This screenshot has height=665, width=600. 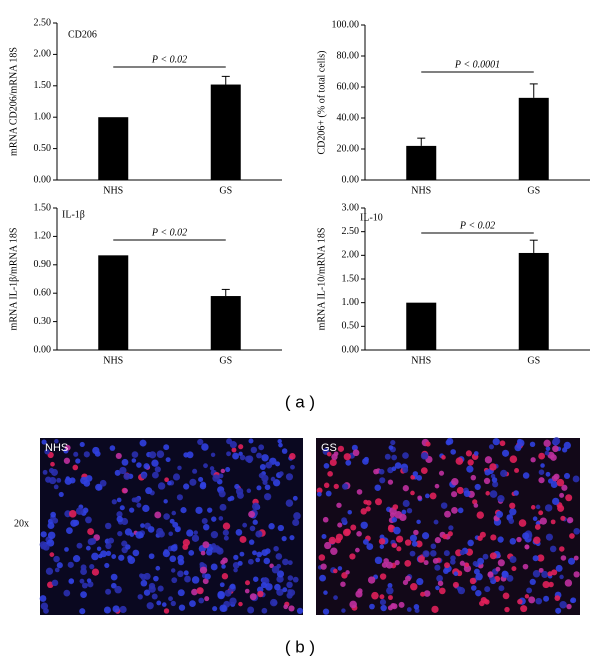 What do you see at coordinates (351, 231) in the screenshot?
I see `y-tick-label: 2.50` at bounding box center [351, 231].